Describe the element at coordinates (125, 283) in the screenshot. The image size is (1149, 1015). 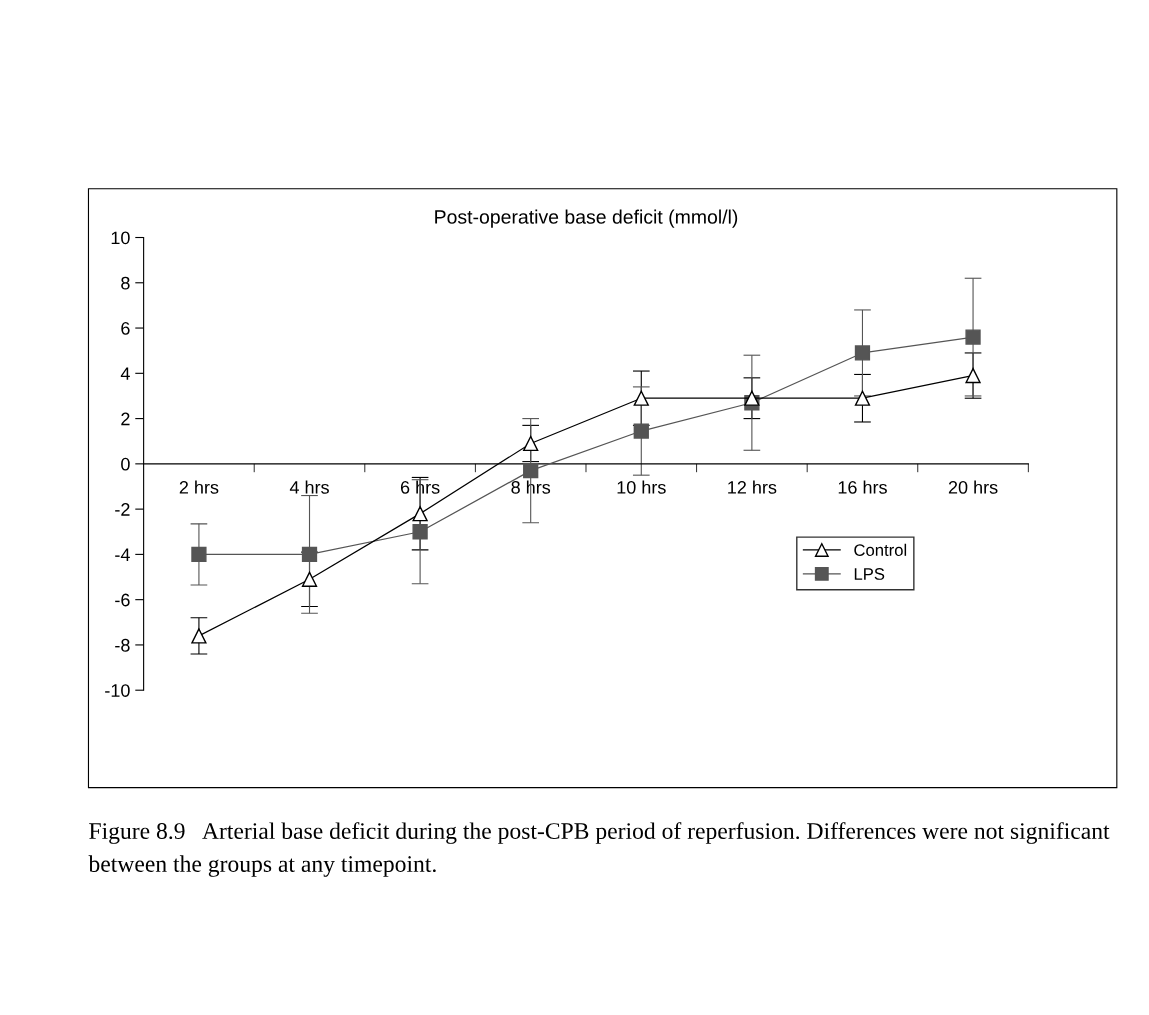
I see `y-tick-label: 8` at that location.